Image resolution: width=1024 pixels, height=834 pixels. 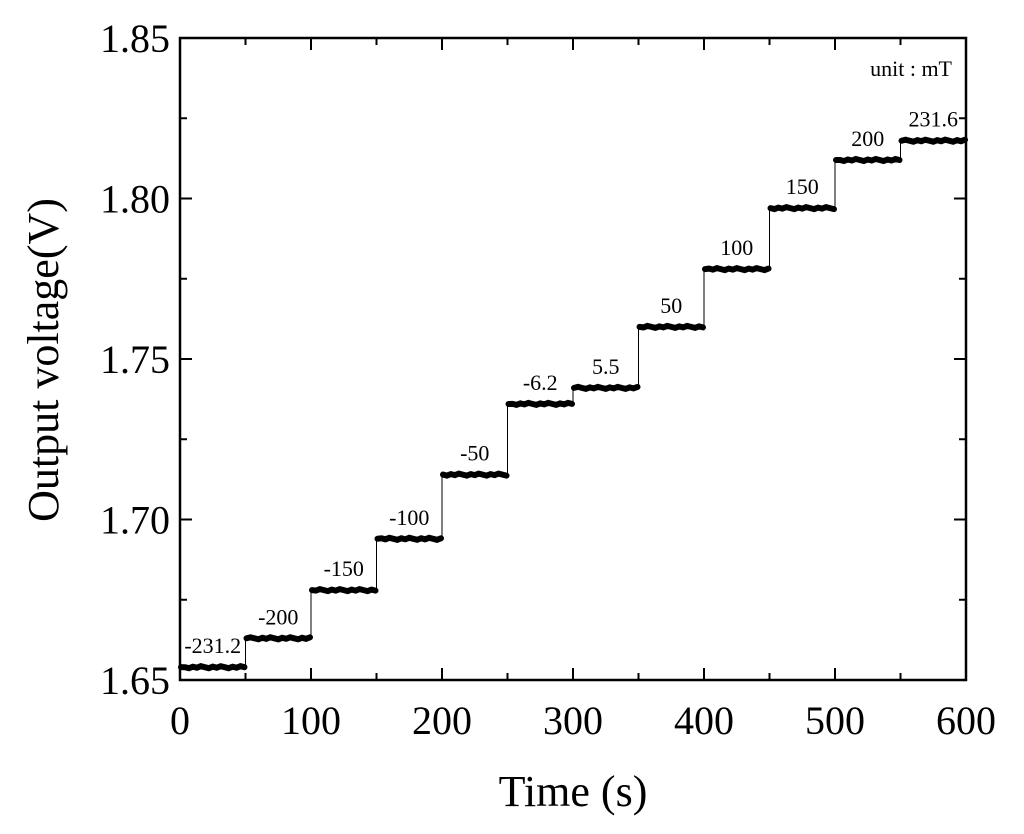 What do you see at coordinates (966, 720) in the screenshot?
I see `x-tick-label: 600` at bounding box center [966, 720].